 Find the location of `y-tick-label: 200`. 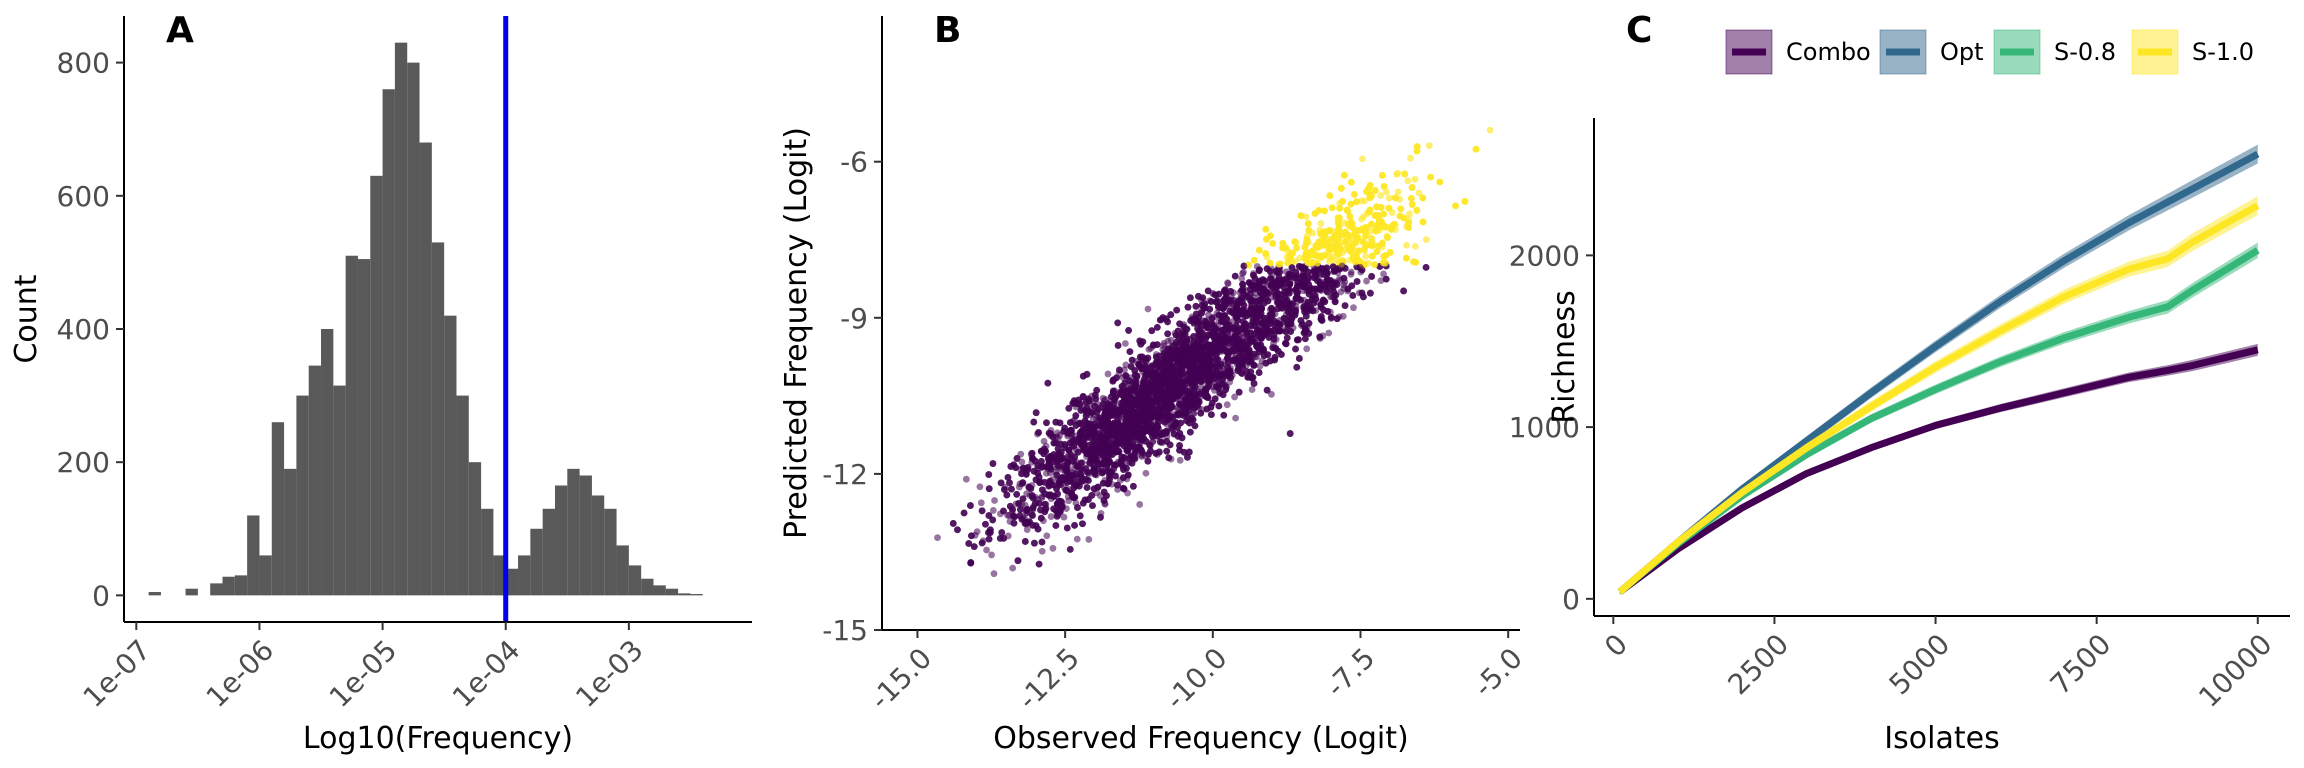

y-tick-label: 200 is located at coordinates (83, 462).